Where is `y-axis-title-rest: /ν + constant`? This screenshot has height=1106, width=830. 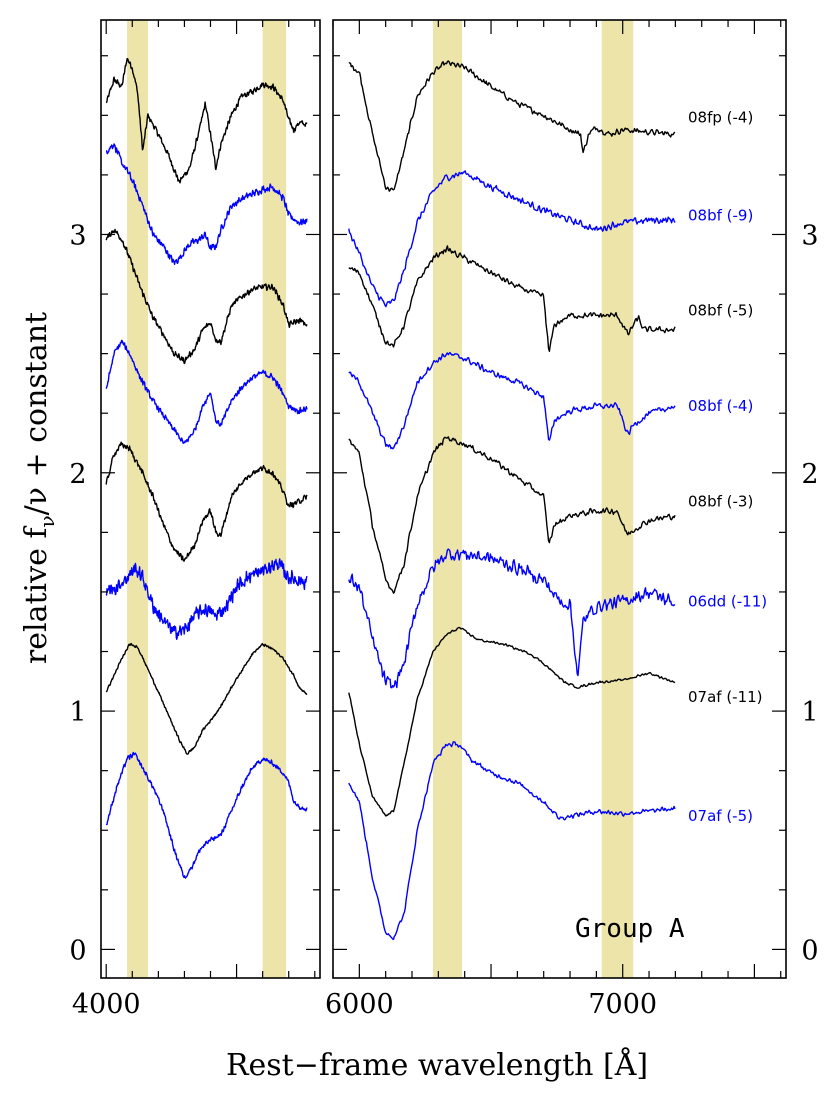 y-axis-title-rest: /ν + constant is located at coordinates (36, 413).